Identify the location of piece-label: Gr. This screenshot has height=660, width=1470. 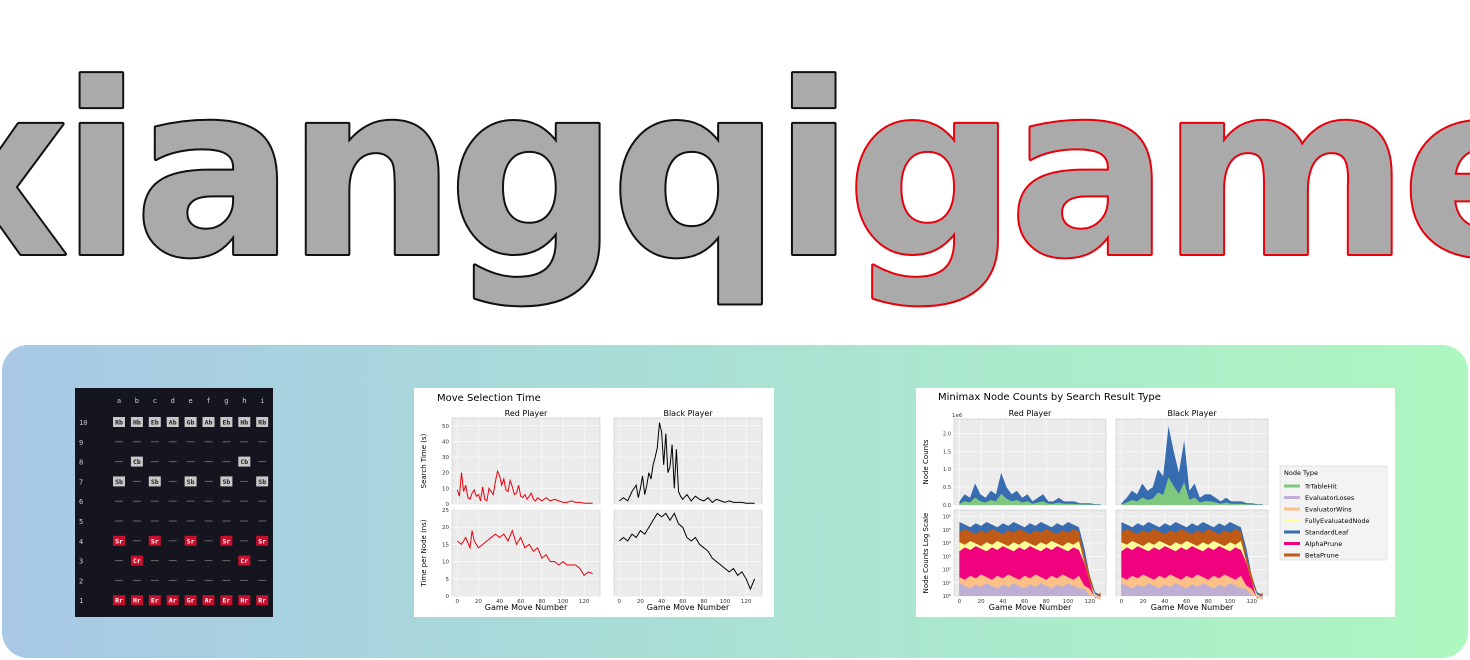
(191, 601).